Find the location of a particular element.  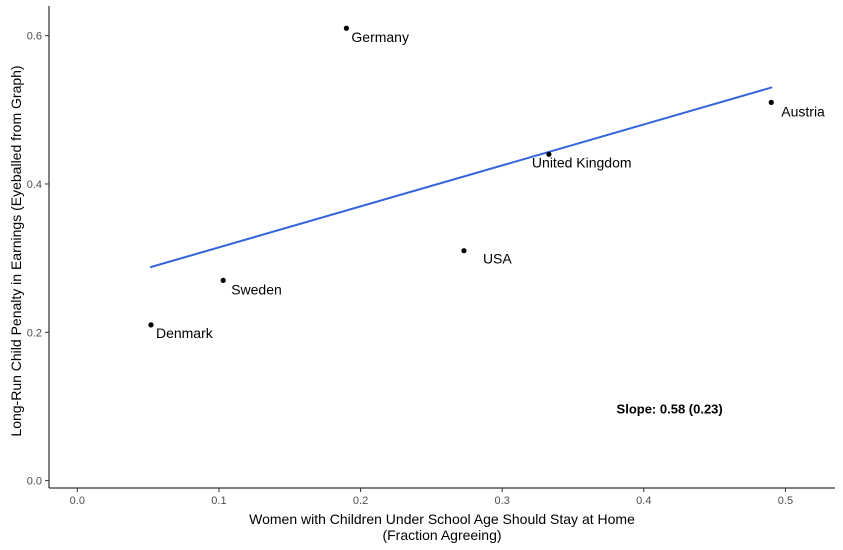

x-tick-label: 0.3 is located at coordinates (502, 501).